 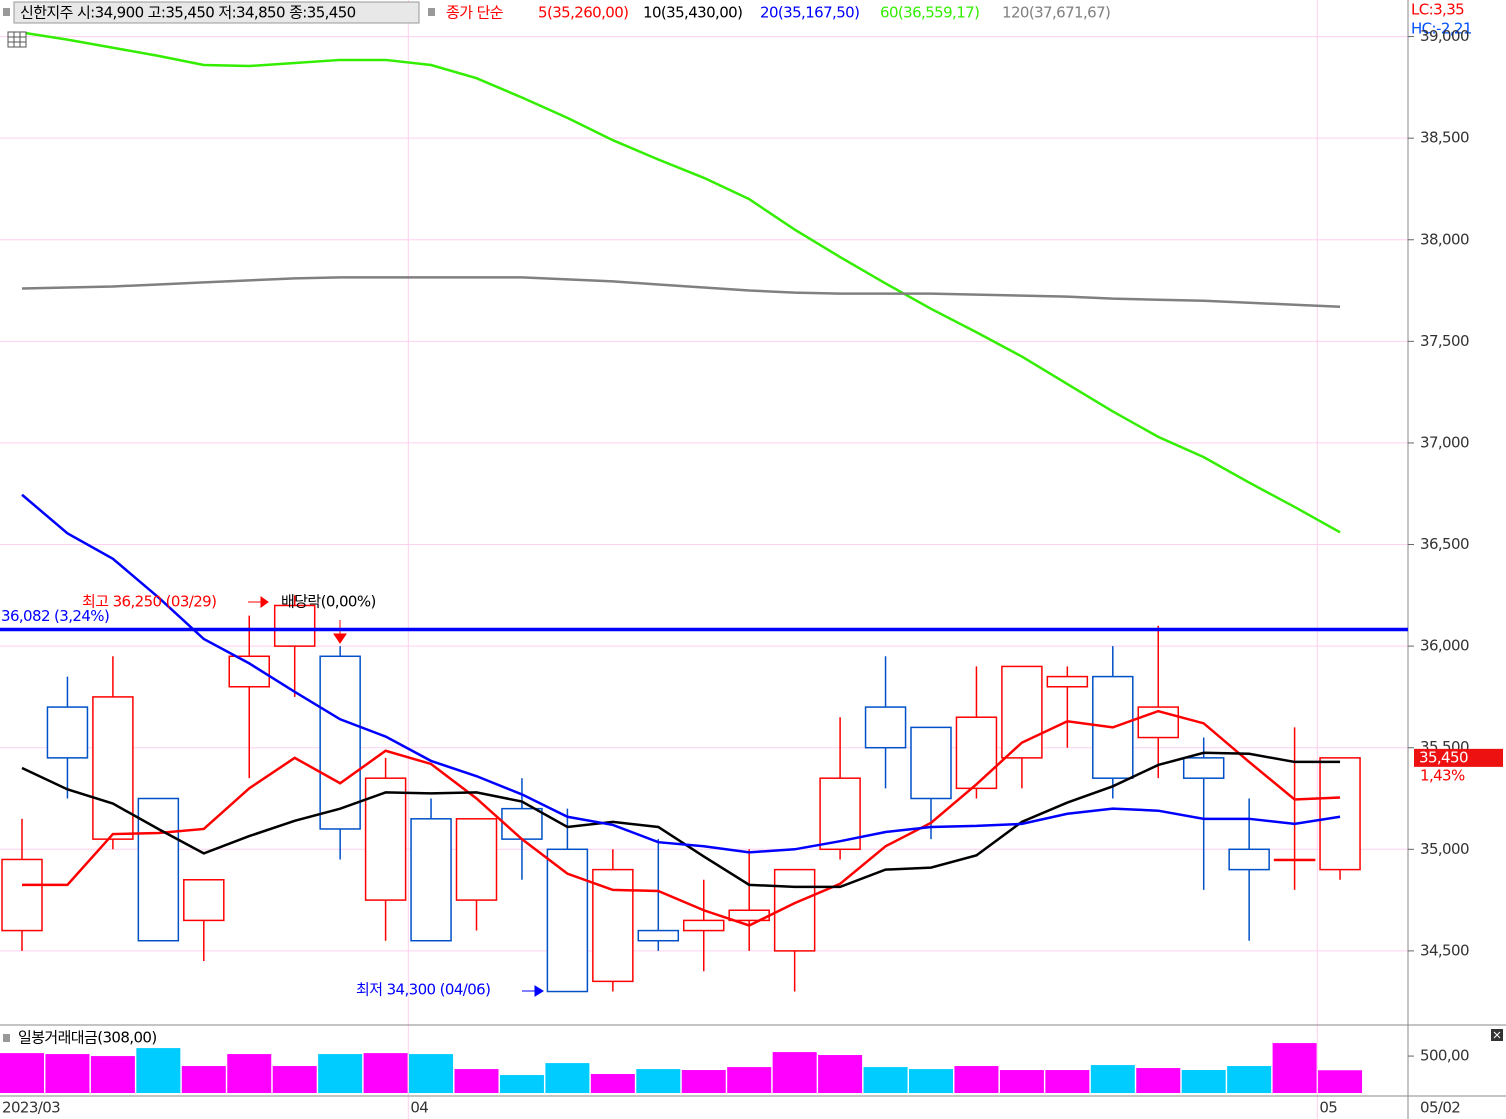 What do you see at coordinates (1056, 13) in the screenshot?
I see `legend-entry: 120(37,671,67)` at bounding box center [1056, 13].